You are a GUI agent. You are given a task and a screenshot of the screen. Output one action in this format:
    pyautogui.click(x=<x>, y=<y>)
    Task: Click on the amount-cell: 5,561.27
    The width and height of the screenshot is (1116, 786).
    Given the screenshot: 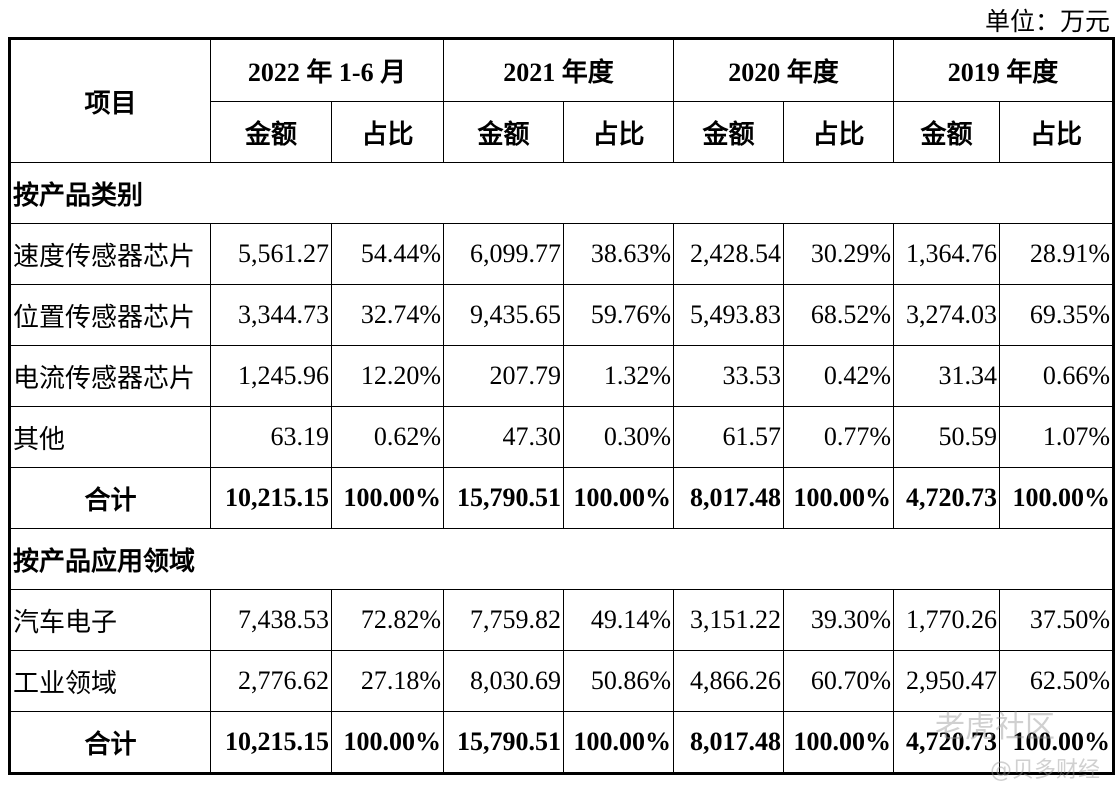 What is the action you would take?
    pyautogui.click(x=271, y=254)
    